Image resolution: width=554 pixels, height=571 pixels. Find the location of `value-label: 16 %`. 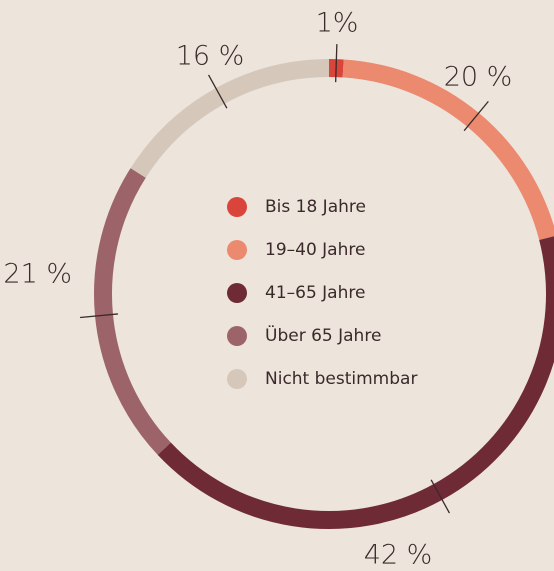

value-label: 16 % is located at coordinates (210, 56).